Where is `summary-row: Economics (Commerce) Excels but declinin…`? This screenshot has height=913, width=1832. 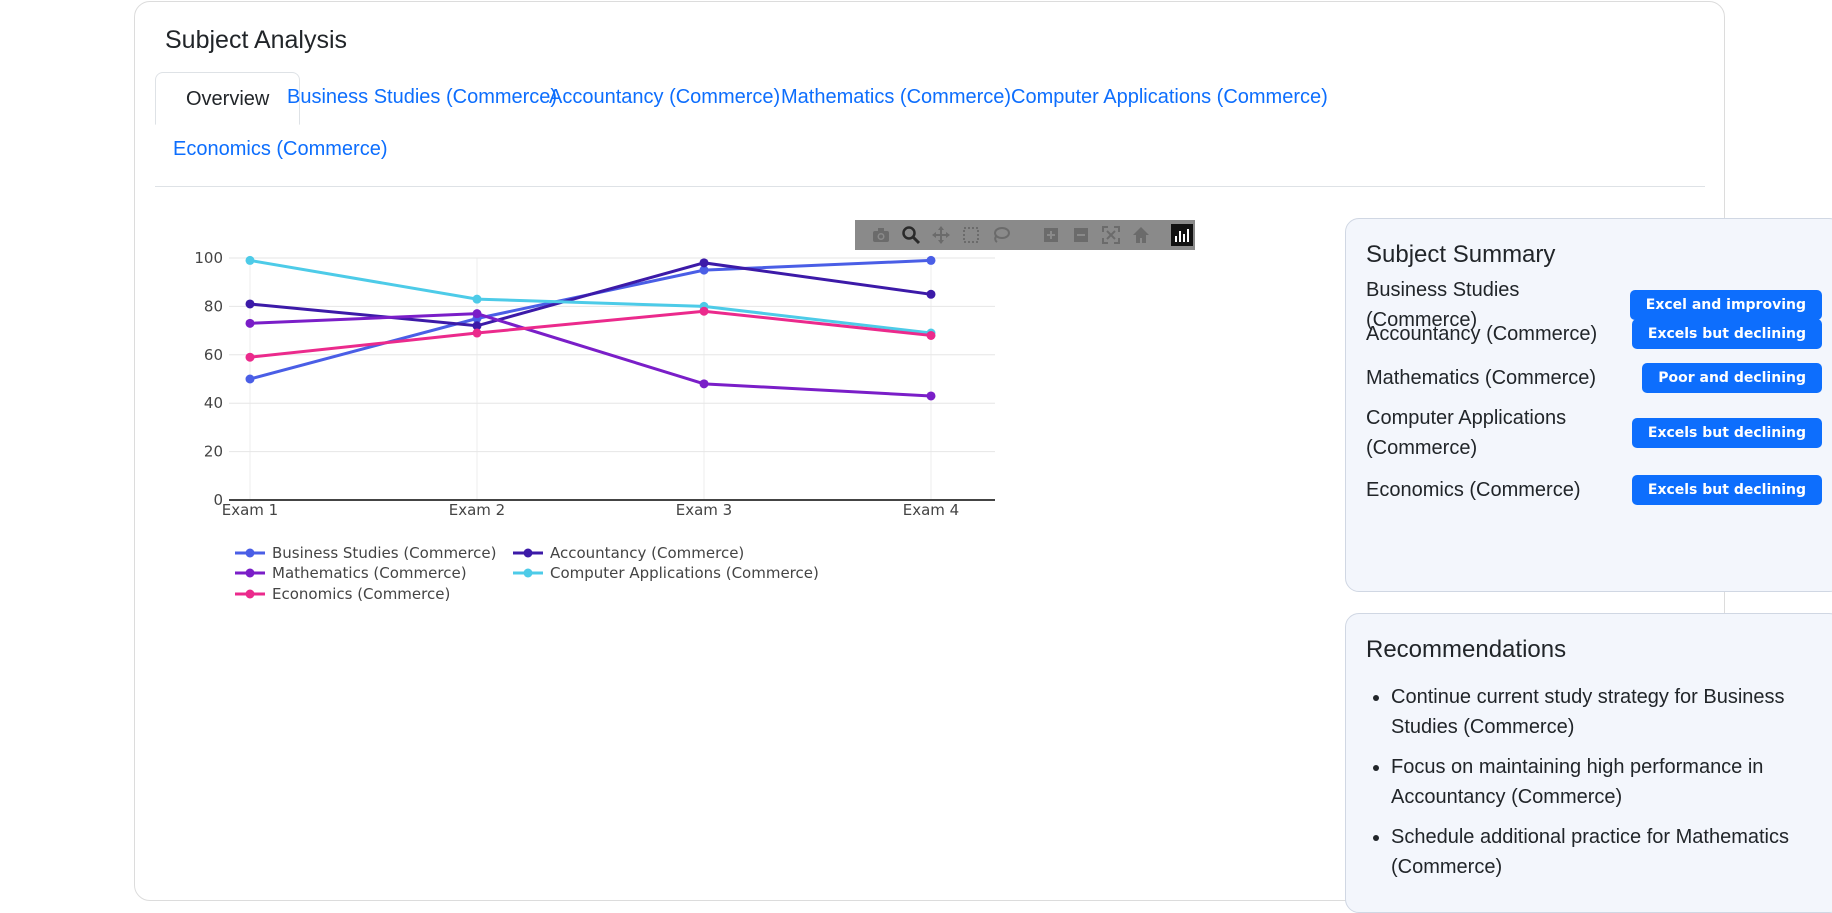
summary-row: Economics (Commerce) Excels but declinin… is located at coordinates (1594, 490).